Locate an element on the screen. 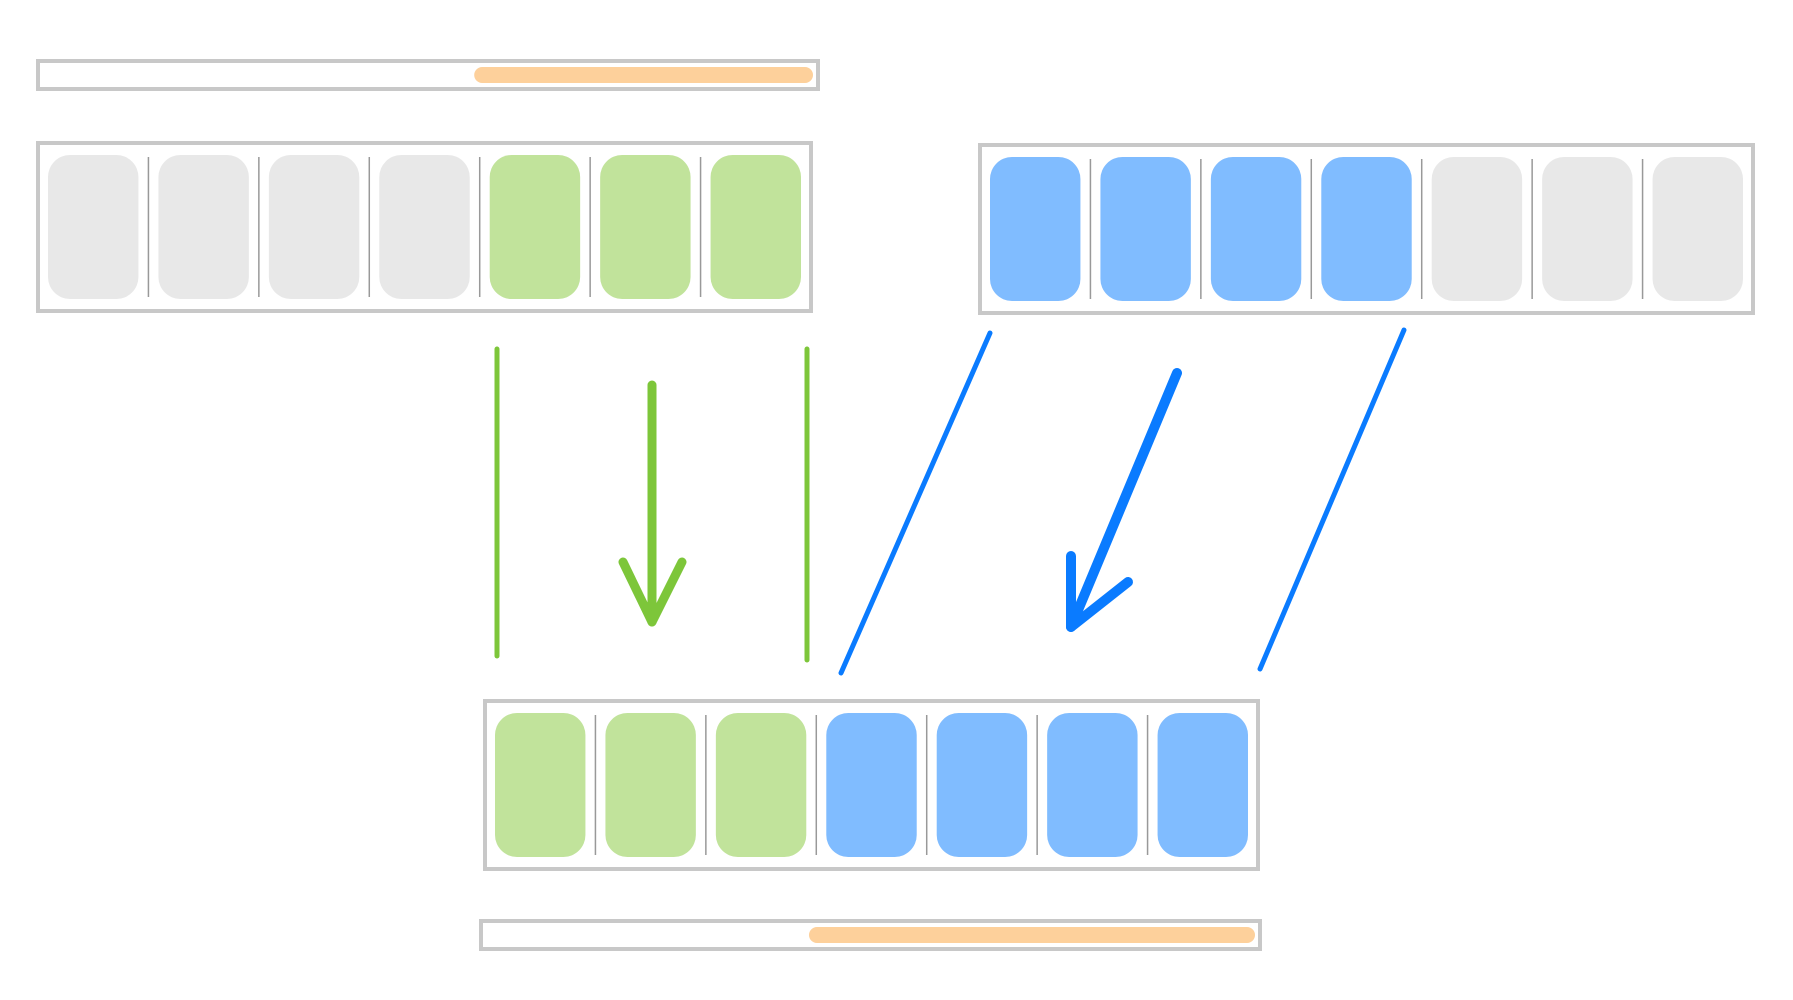  blue-arrow is located at coordinates (1124, 500).